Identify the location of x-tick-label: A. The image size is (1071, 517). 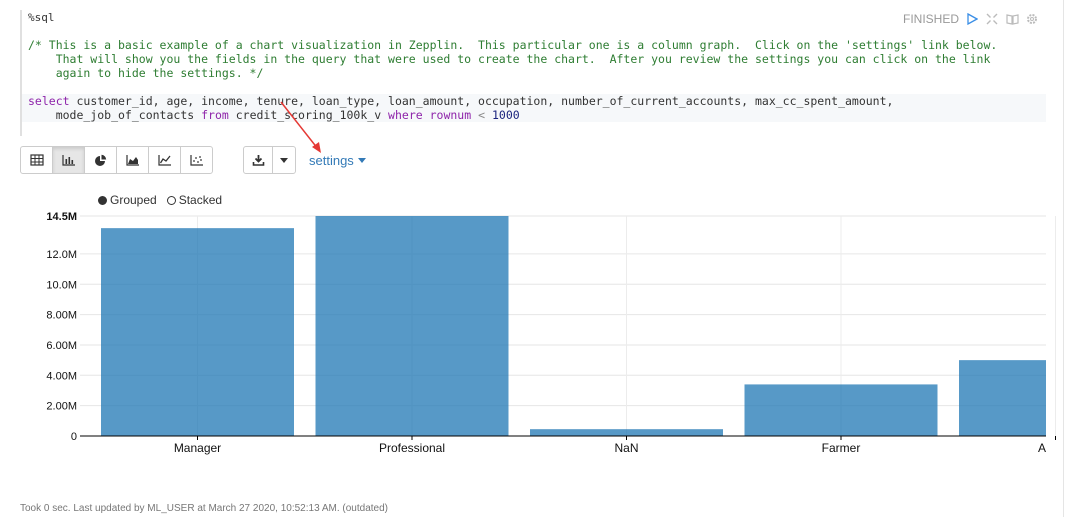
(1042, 448).